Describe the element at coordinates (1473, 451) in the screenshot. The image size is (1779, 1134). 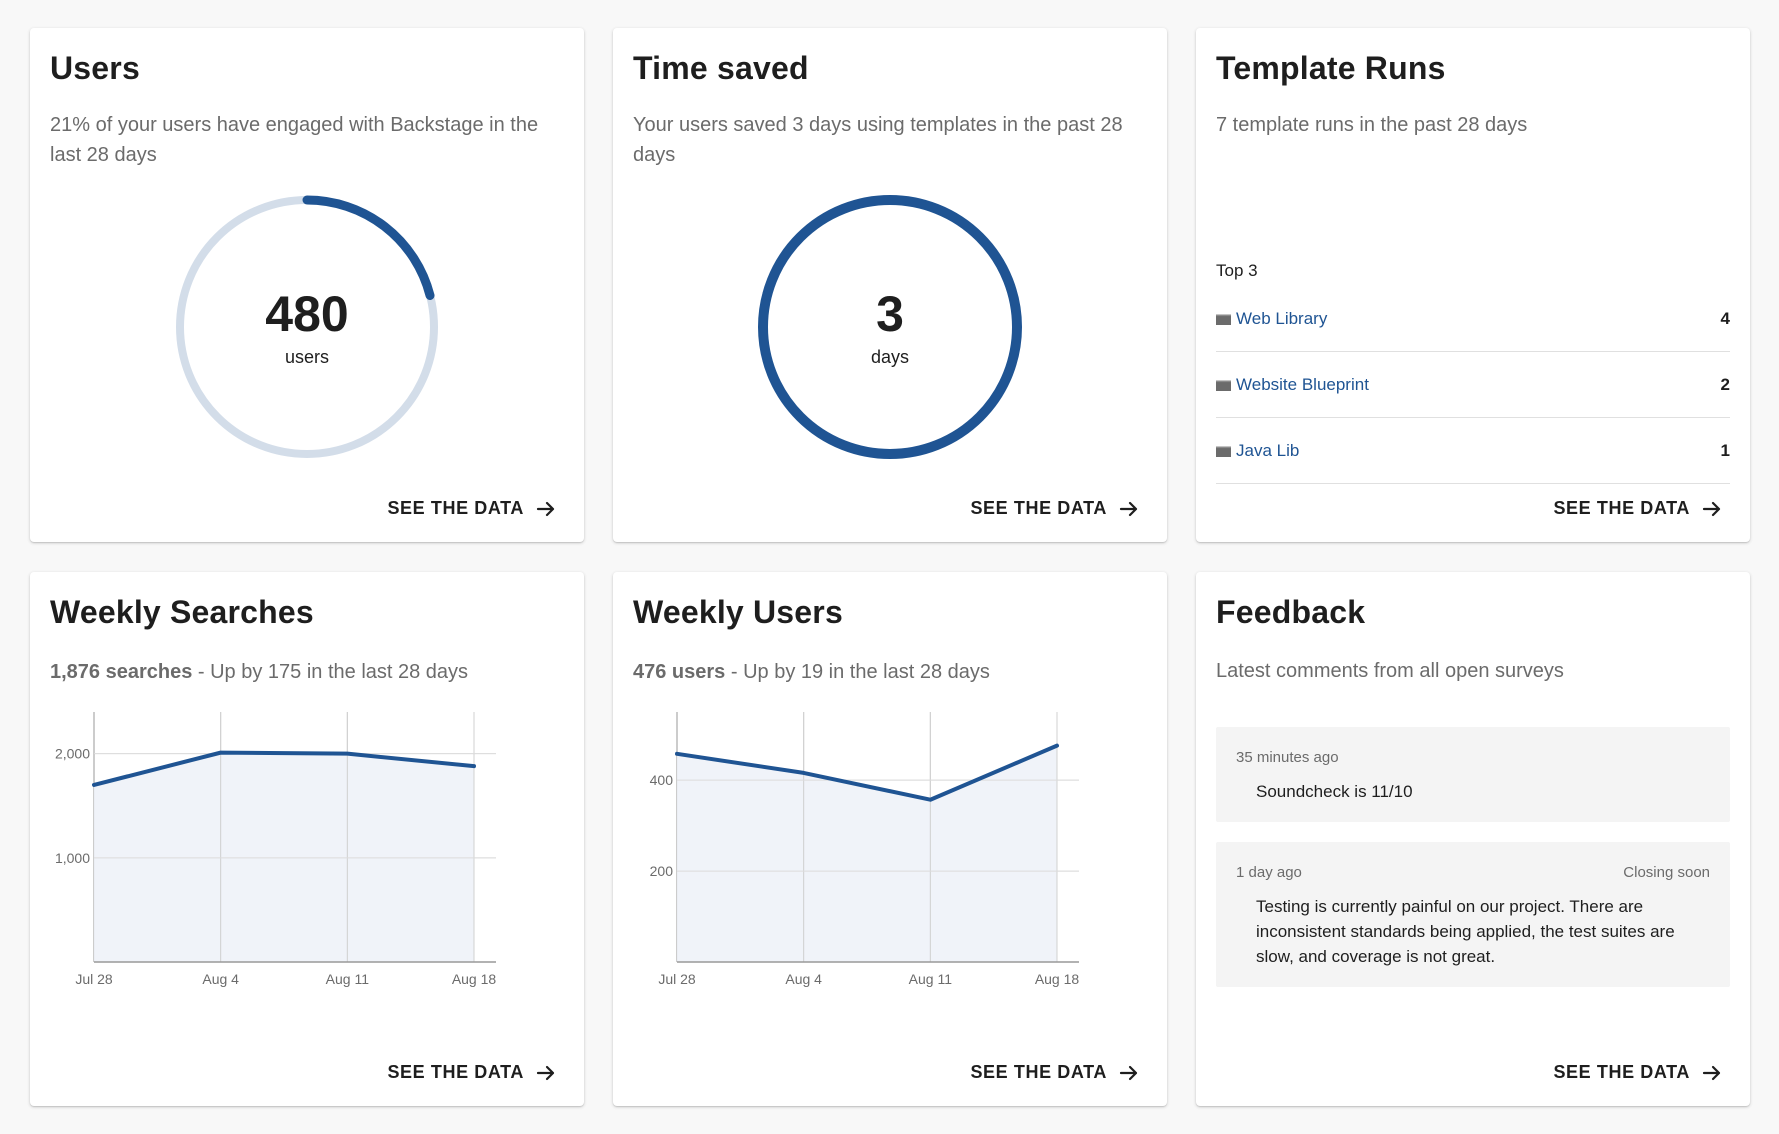
I see `list-item: Java Lib 1` at that location.